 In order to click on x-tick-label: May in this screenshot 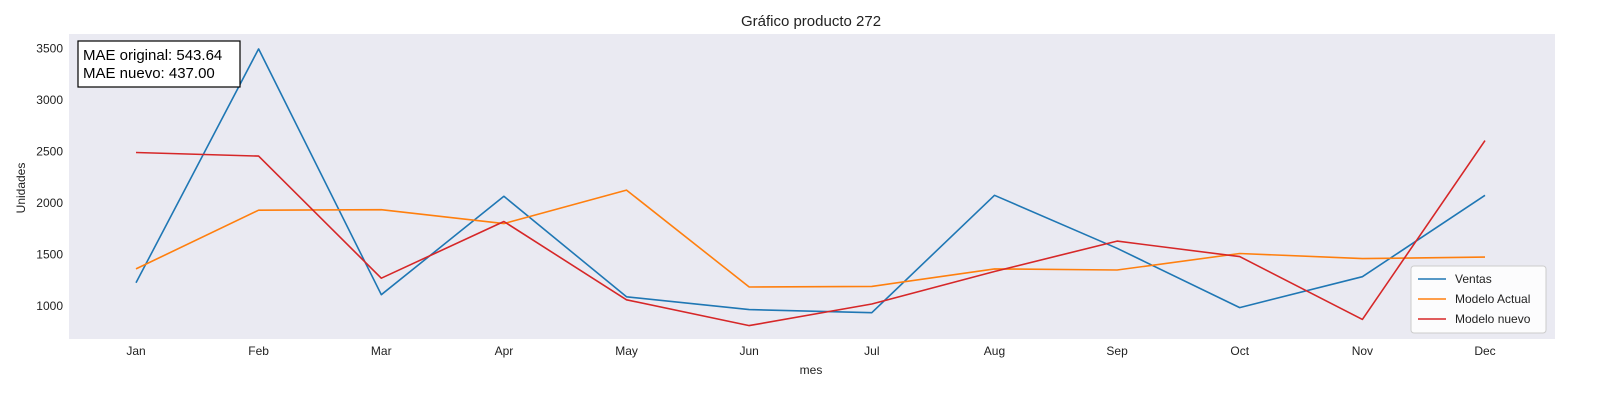, I will do `click(626, 351)`.